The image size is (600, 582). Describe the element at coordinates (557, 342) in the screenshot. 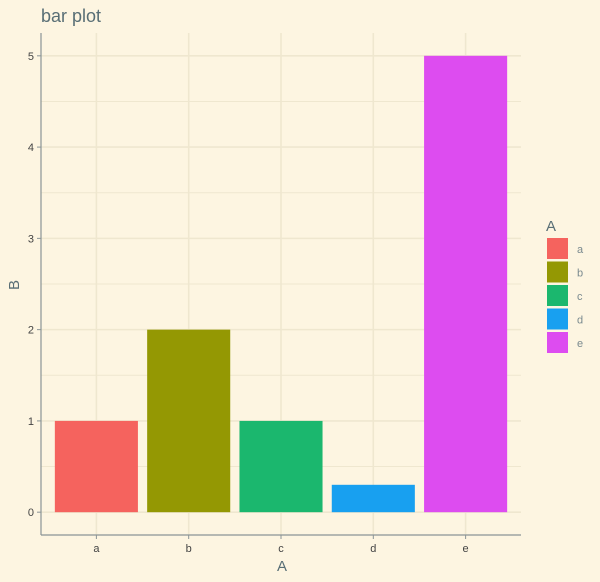

I see `legend-swatch-e` at that location.